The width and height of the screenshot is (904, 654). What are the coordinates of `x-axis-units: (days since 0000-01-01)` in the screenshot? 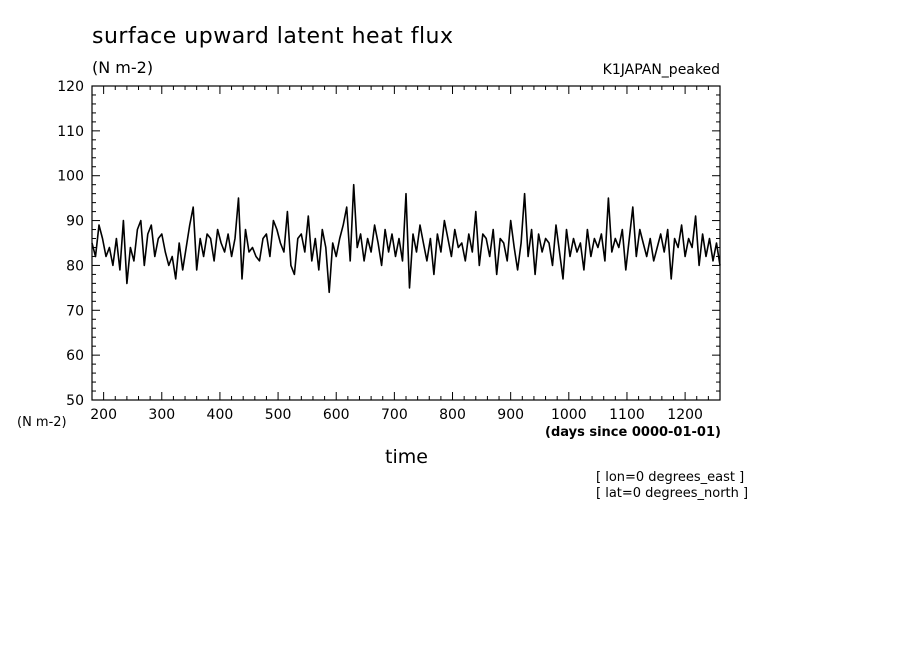 It's located at (633, 432).